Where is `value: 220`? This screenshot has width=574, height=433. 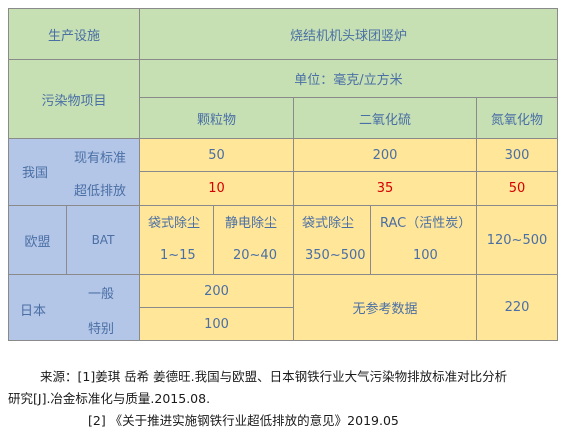 value: 220 is located at coordinates (517, 307).